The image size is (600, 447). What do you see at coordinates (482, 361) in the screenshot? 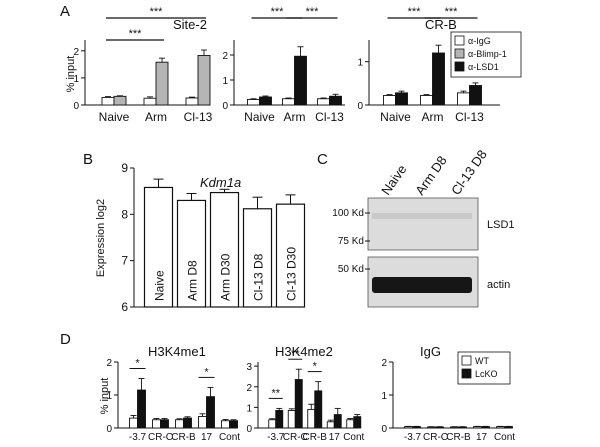
I see `legend-label: WT` at bounding box center [482, 361].